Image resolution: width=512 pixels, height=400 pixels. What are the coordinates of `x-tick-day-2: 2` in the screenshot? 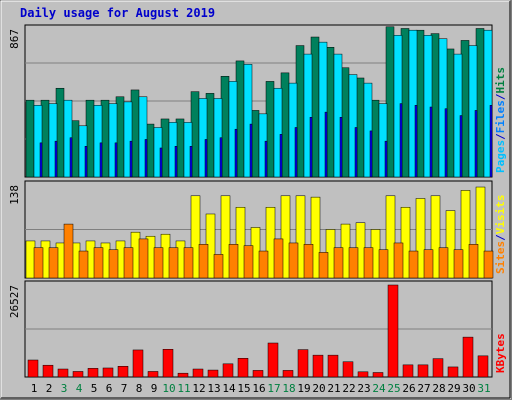 It's located at (49, 388).